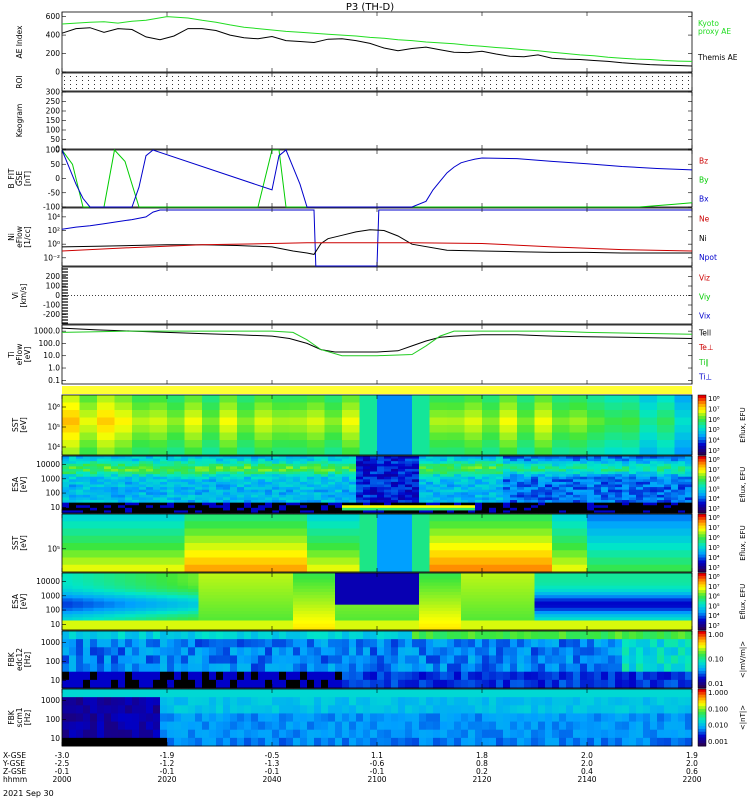 The height and width of the screenshot is (800, 750). What do you see at coordinates (702, 542) in the screenshot?
I see `sst_elec-colorbar-cell` at bounding box center [702, 542].